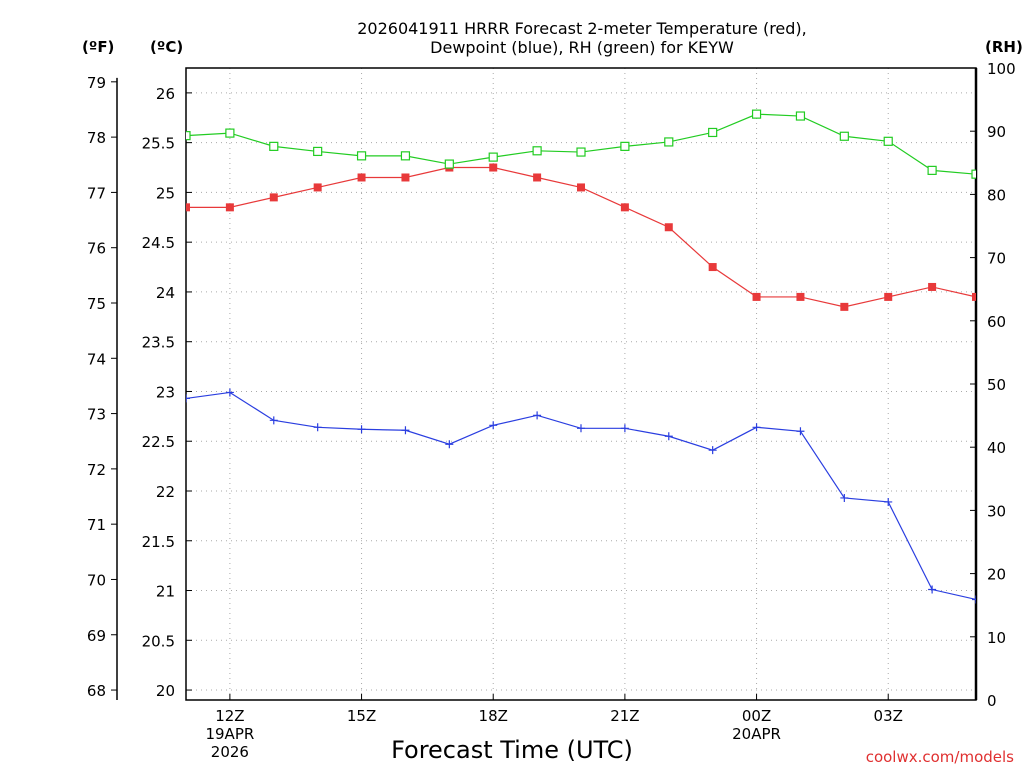 This screenshot has height=768, width=1024. I want to click on fahrenheit-unit-label: (ºF), so click(98, 47).